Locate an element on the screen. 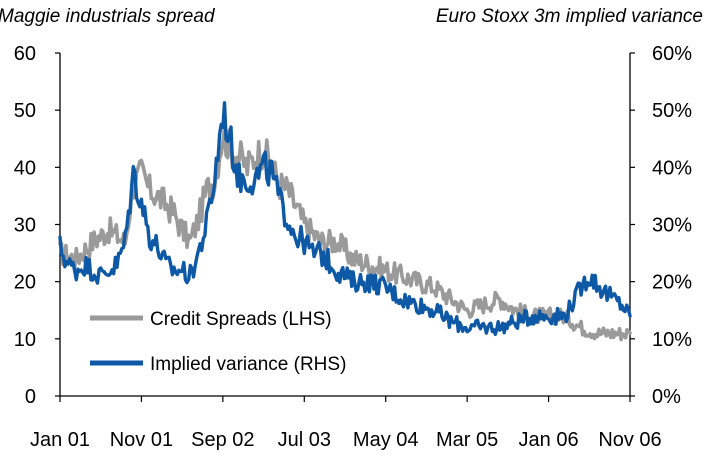 The width and height of the screenshot is (705, 456). y-tick-label-right: 0% is located at coordinates (666, 397).